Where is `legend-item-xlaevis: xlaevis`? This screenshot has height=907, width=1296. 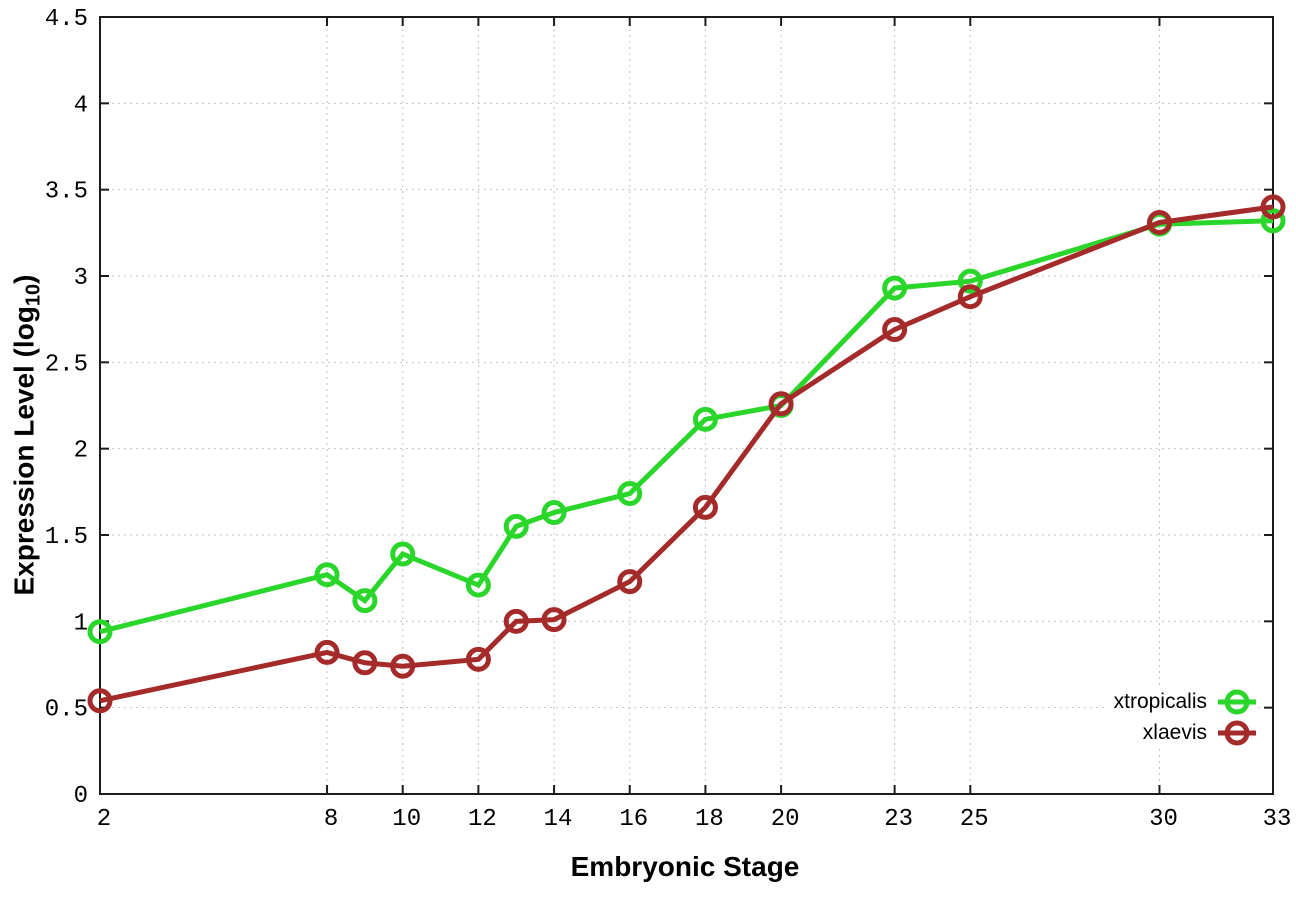
legend-item-xlaevis: xlaevis is located at coordinates (1186, 732).